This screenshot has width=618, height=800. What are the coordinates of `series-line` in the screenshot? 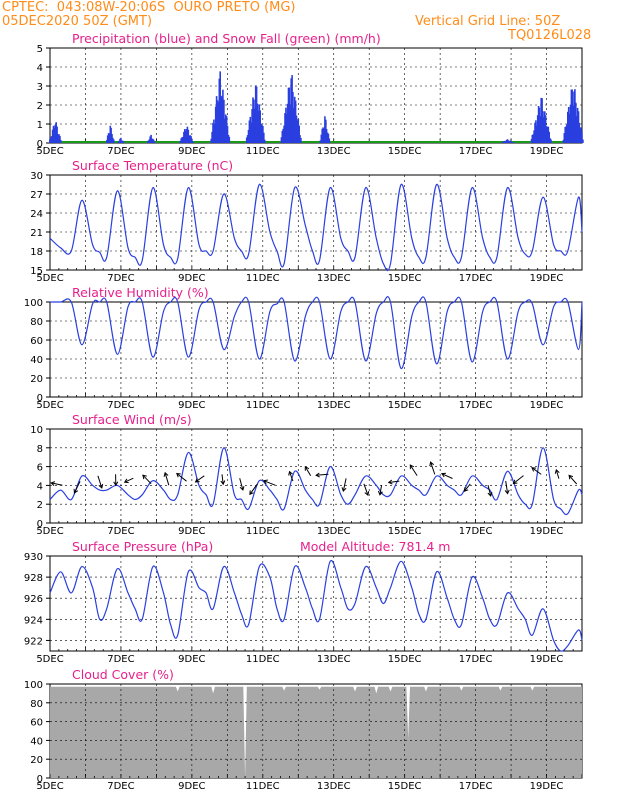 It's located at (316, 481).